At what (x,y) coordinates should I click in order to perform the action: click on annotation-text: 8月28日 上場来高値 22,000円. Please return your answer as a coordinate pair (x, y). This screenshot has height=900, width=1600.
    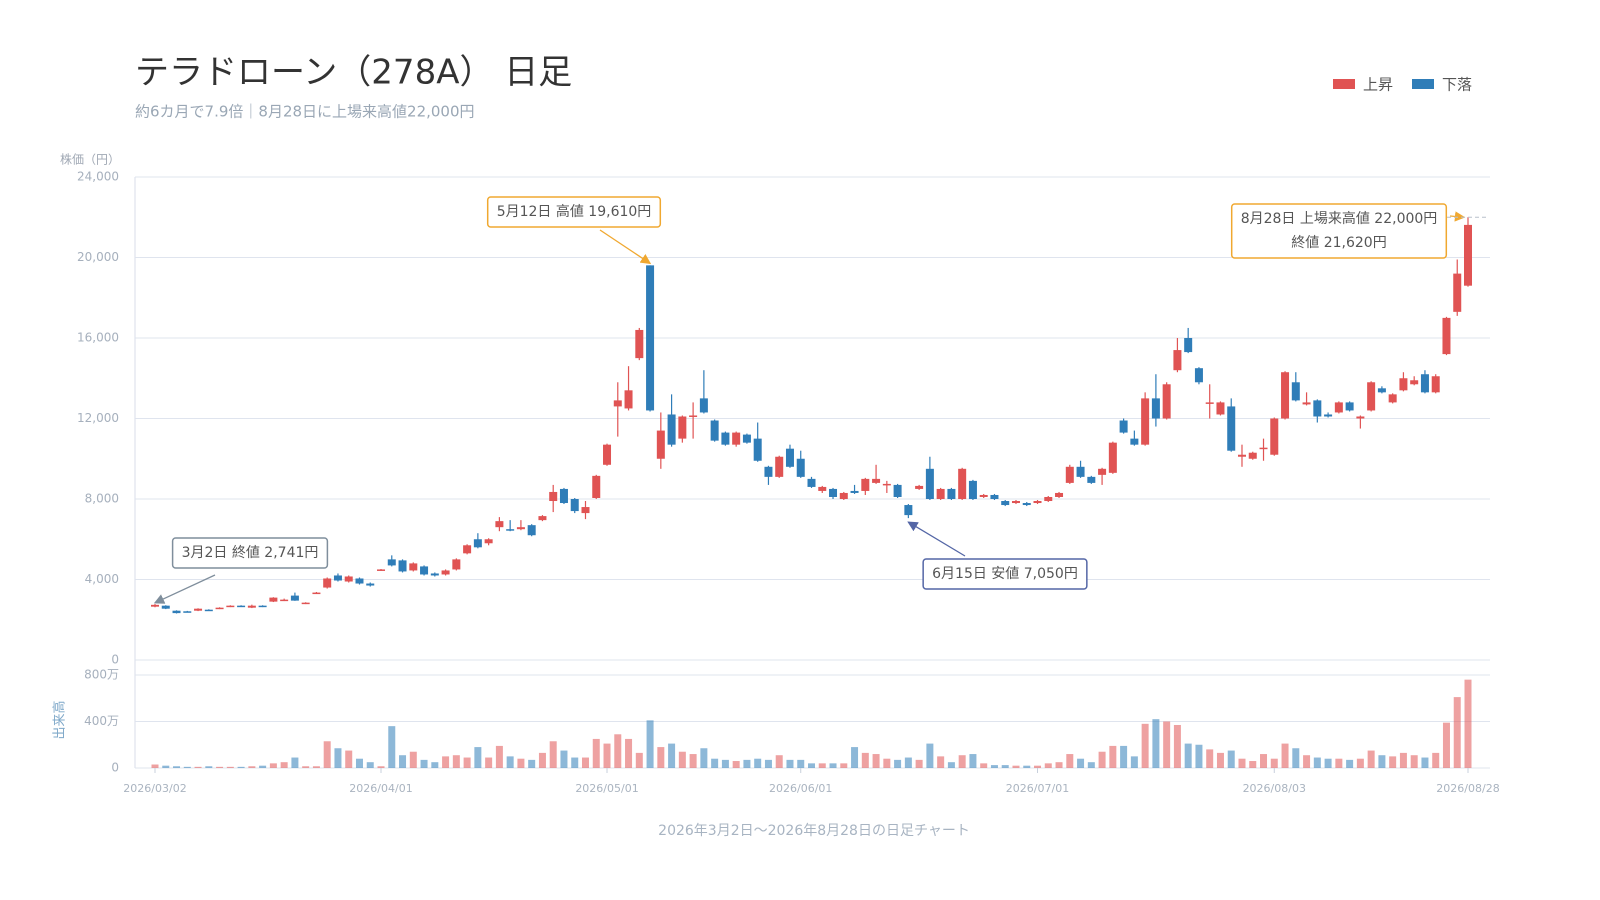
    Looking at the image, I should click on (1339, 218).